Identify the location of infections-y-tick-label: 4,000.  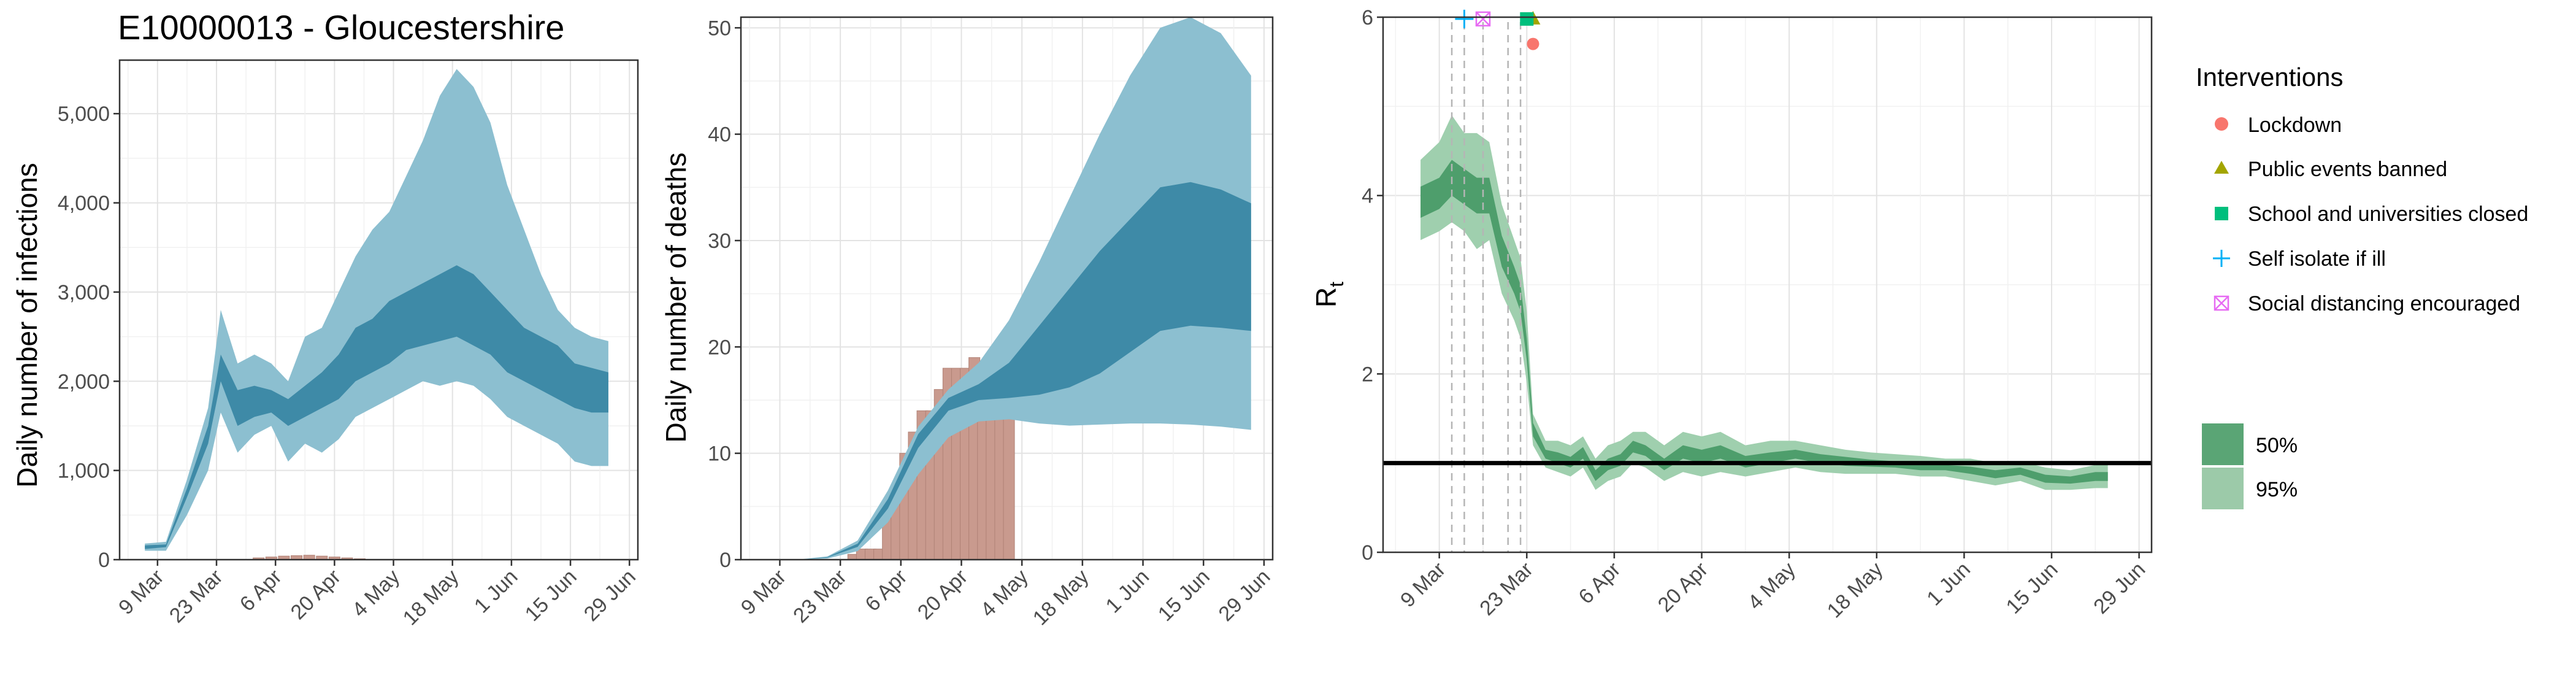
(84, 203).